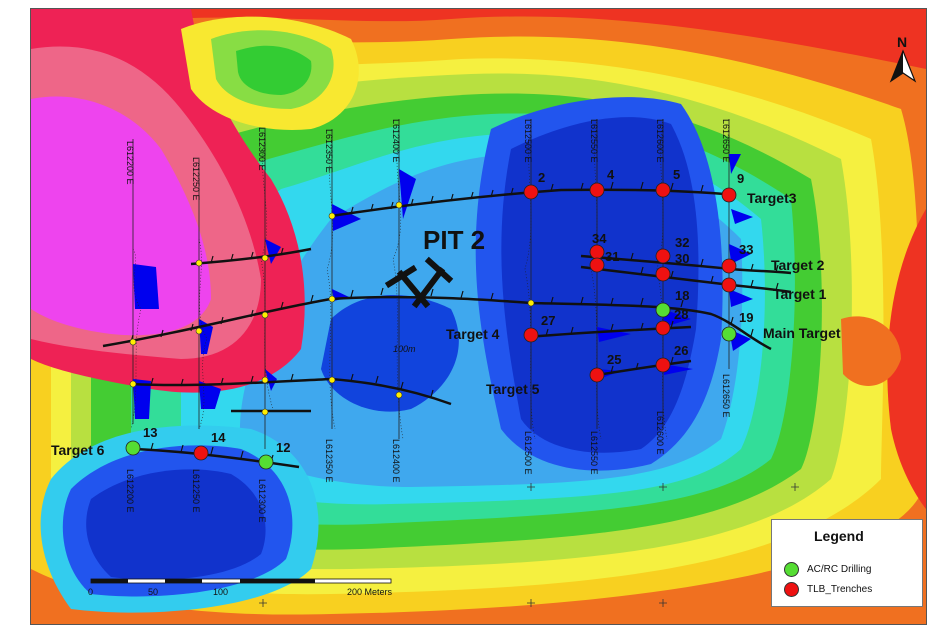  I want to click on scale-tick-0: 0, so click(90, 592).